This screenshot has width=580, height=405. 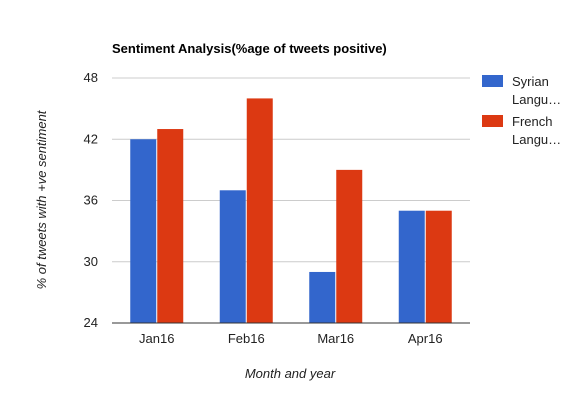 I want to click on y-tick-label: 36, so click(x=91, y=200).